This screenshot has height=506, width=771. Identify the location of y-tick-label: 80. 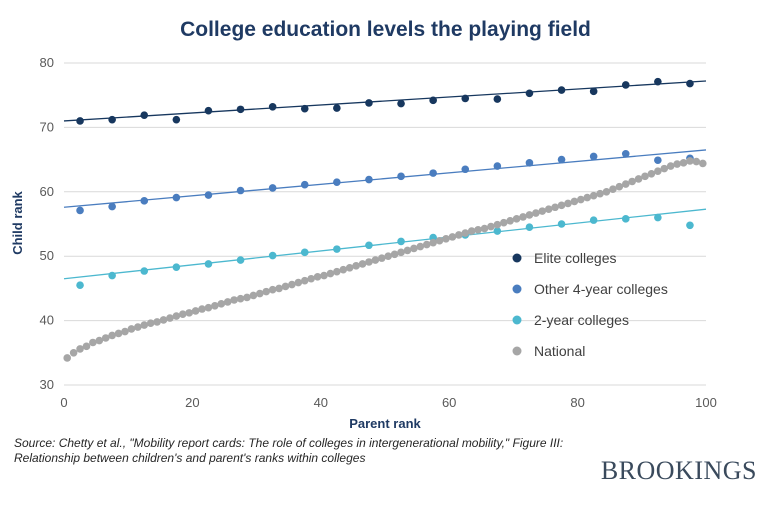
(47, 62).